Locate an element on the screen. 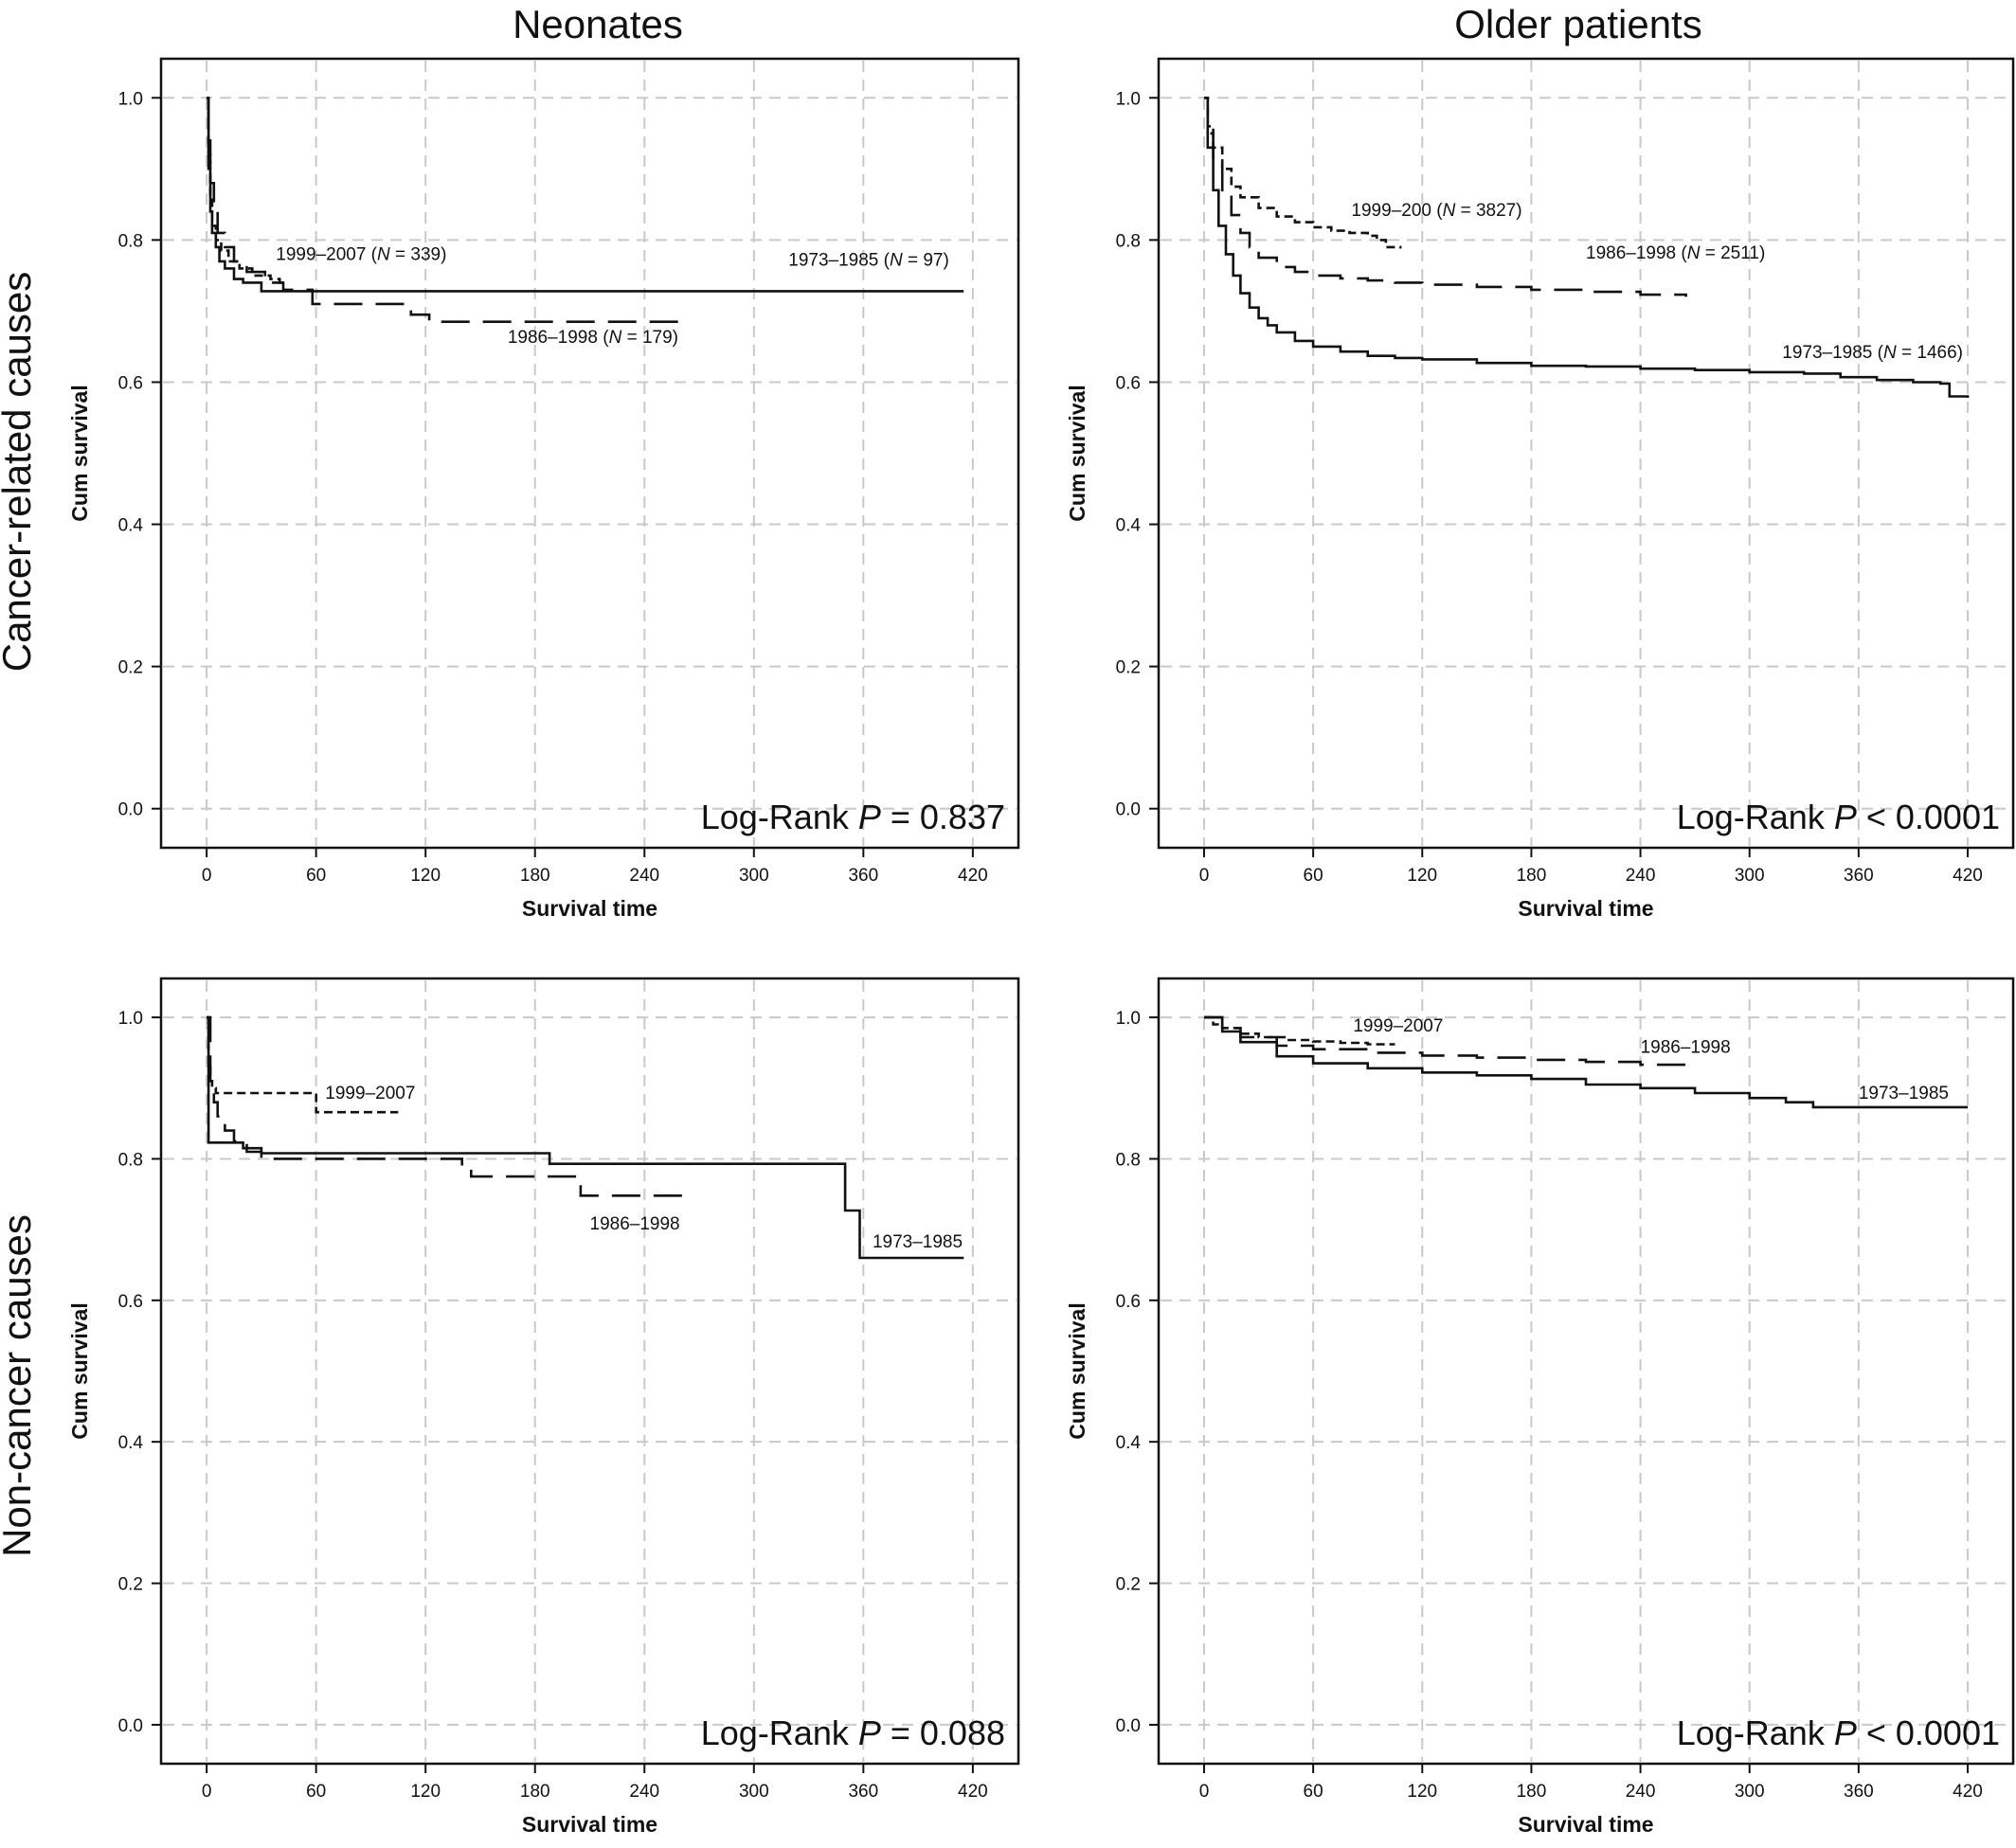  logrank-value: < 0.0001 is located at coordinates (1928, 1732).